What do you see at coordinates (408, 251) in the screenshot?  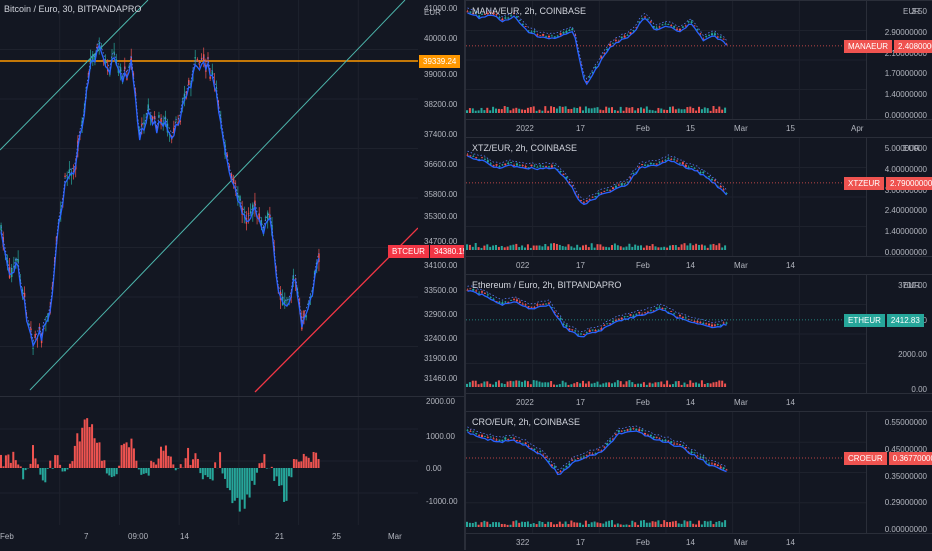 I see `btc-symbol-label: BTCEUR` at bounding box center [408, 251].